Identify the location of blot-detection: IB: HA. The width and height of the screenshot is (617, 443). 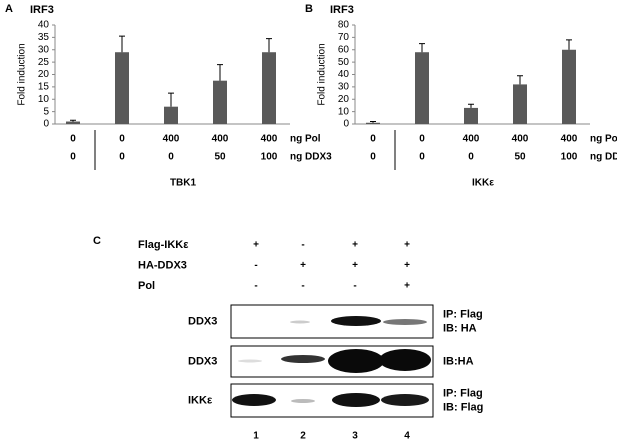
(460, 328).